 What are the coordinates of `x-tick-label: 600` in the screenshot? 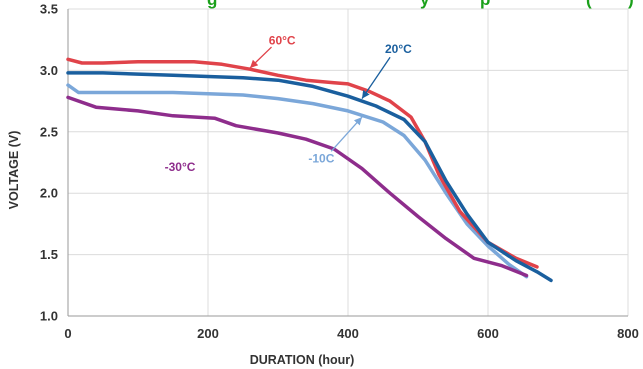 It's located at (488, 333).